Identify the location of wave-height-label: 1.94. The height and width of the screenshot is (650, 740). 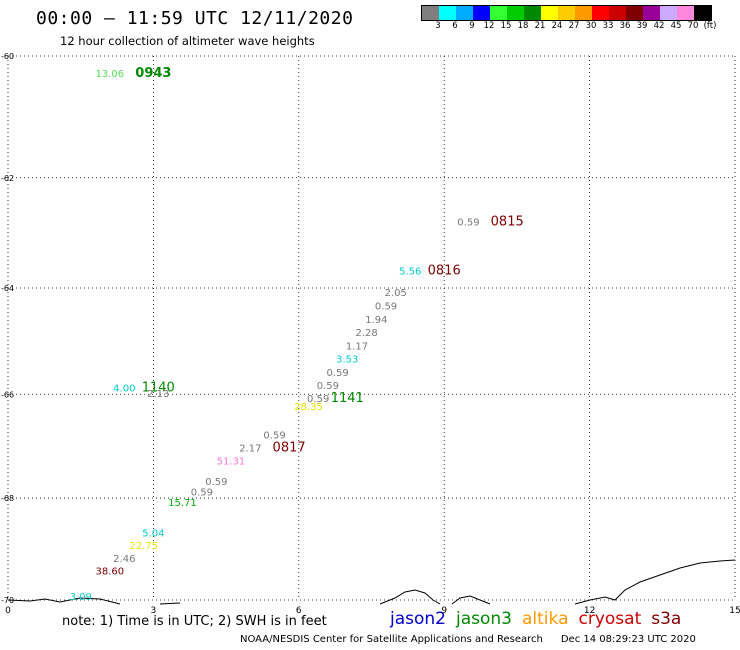
(376, 320).